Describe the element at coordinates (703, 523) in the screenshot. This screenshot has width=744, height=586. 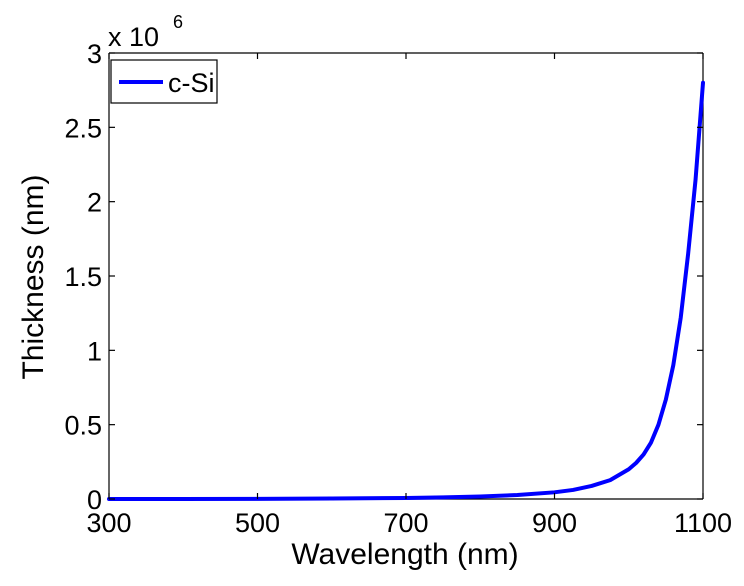
I see `x-tick-label: 1100` at that location.